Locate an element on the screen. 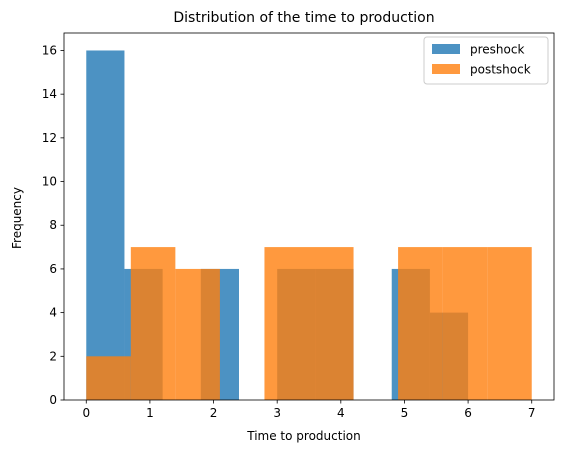  x-tick-label: 1 is located at coordinates (150, 413).